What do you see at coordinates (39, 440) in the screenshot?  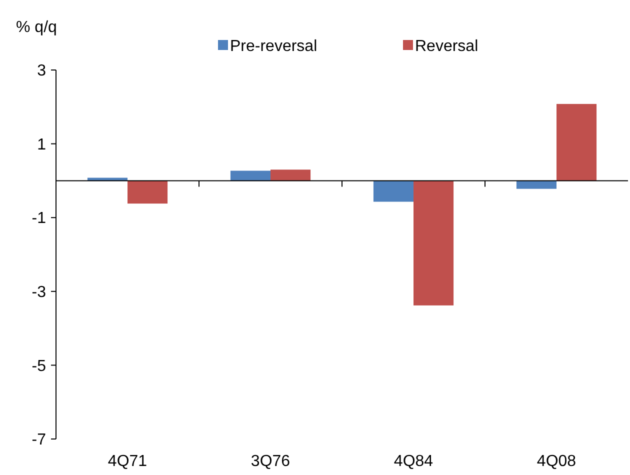 I see `y-tick-label: -7` at bounding box center [39, 440].